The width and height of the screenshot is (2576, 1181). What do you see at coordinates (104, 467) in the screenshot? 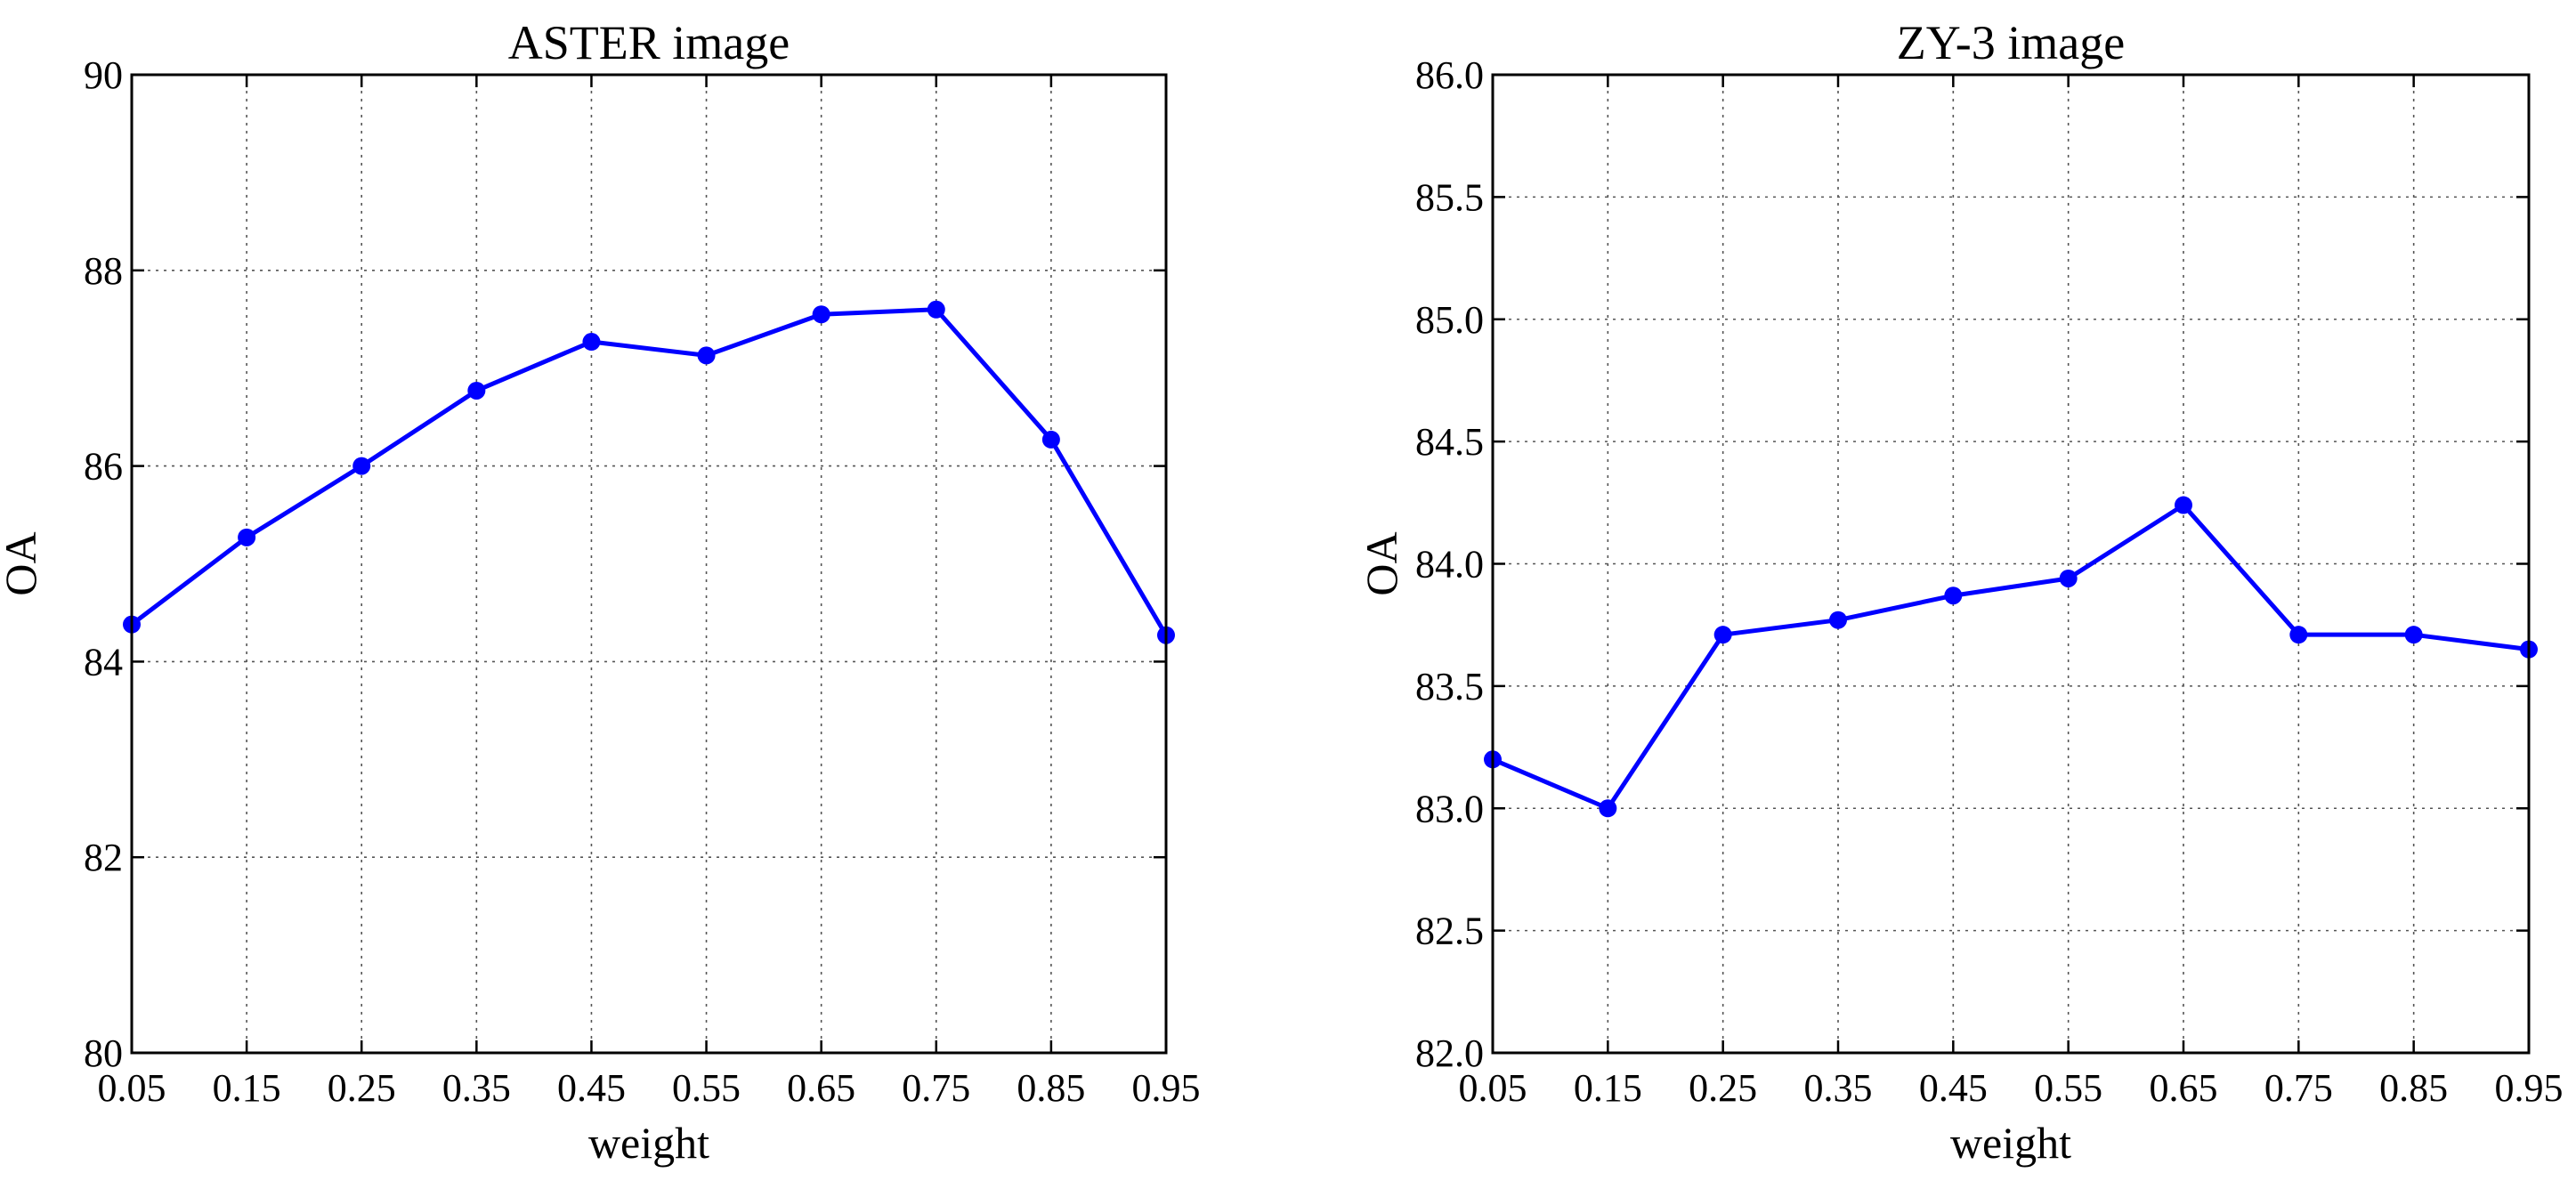
I see `y-tick-label: 86` at bounding box center [104, 467].